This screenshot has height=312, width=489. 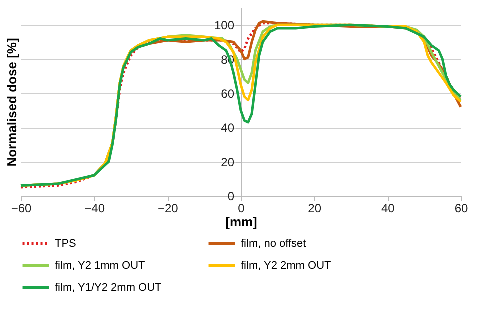 I want to click on y-tick-label: 60, so click(x=228, y=93).